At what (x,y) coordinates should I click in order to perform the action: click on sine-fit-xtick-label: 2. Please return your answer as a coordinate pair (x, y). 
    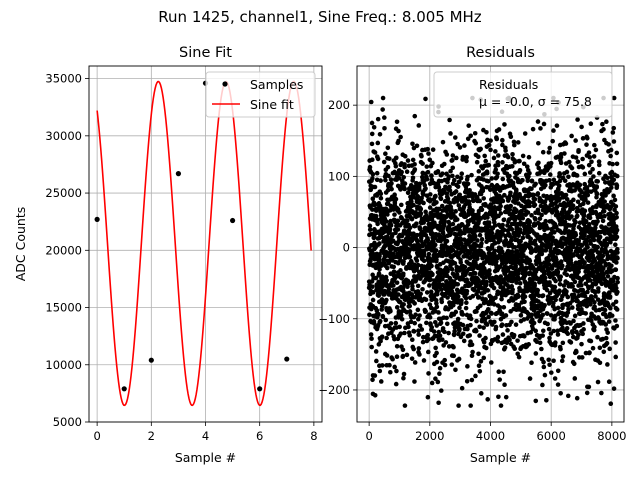
    Looking at the image, I should click on (151, 436).